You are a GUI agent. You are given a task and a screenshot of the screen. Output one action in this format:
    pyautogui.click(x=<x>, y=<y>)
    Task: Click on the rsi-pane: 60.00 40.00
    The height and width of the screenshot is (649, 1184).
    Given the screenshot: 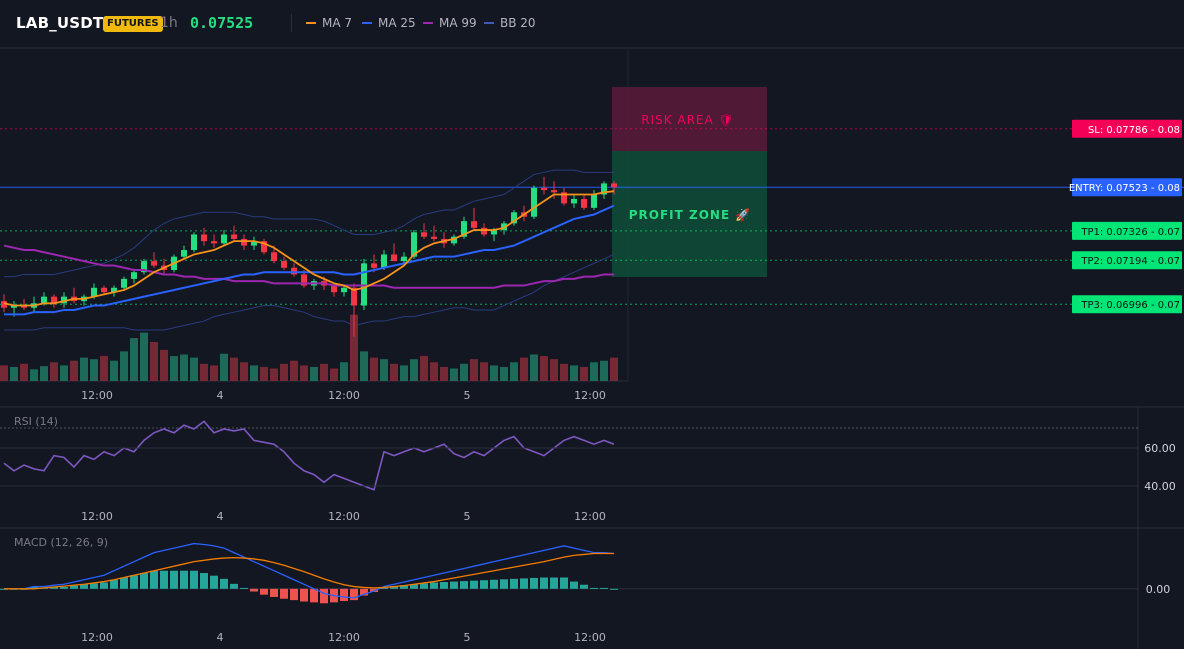 What is the action you would take?
    pyautogui.click(x=588, y=456)
    